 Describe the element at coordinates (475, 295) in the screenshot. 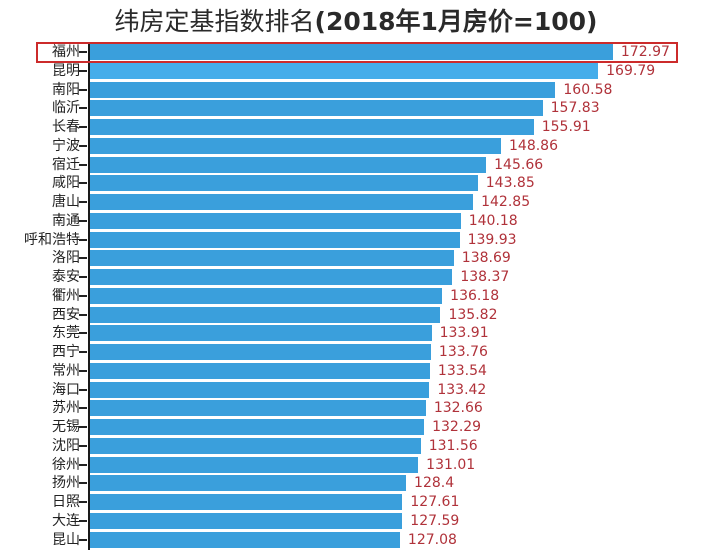

I see `value-label: 136.18` at that location.